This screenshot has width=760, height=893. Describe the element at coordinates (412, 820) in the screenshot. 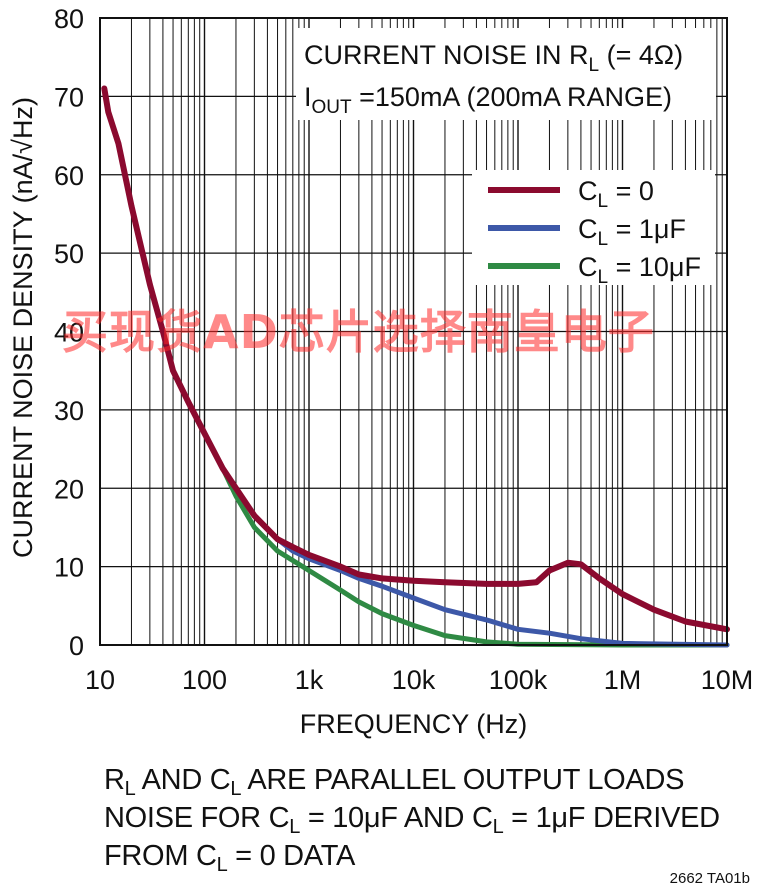

I see `note-line-2: NOISE FOR CL = 10μF AND CL = 1μF DERIVED` at that location.